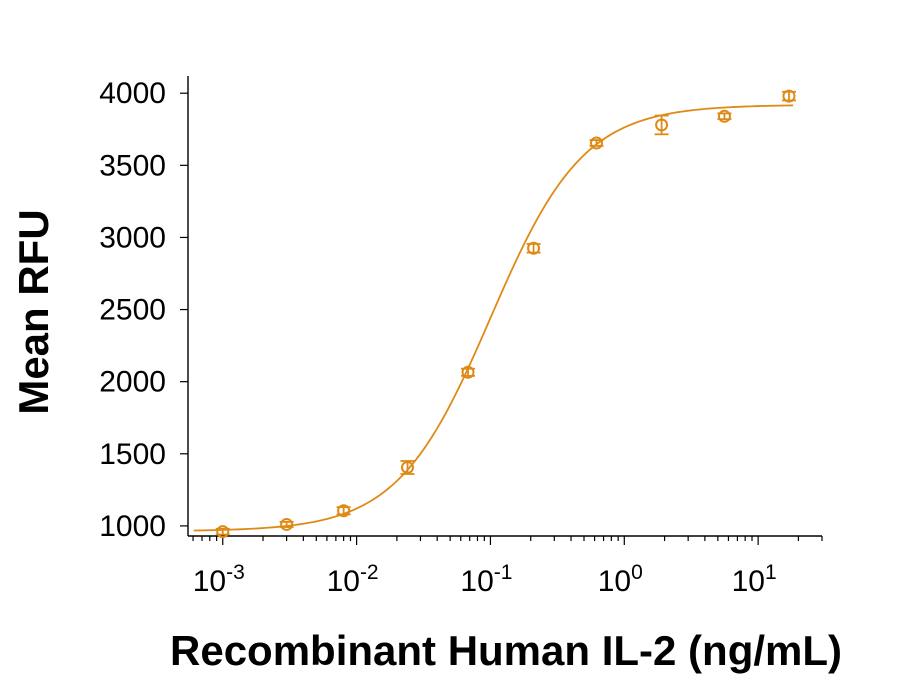  I want to click on y-tick-label: 2500, so click(132, 310).